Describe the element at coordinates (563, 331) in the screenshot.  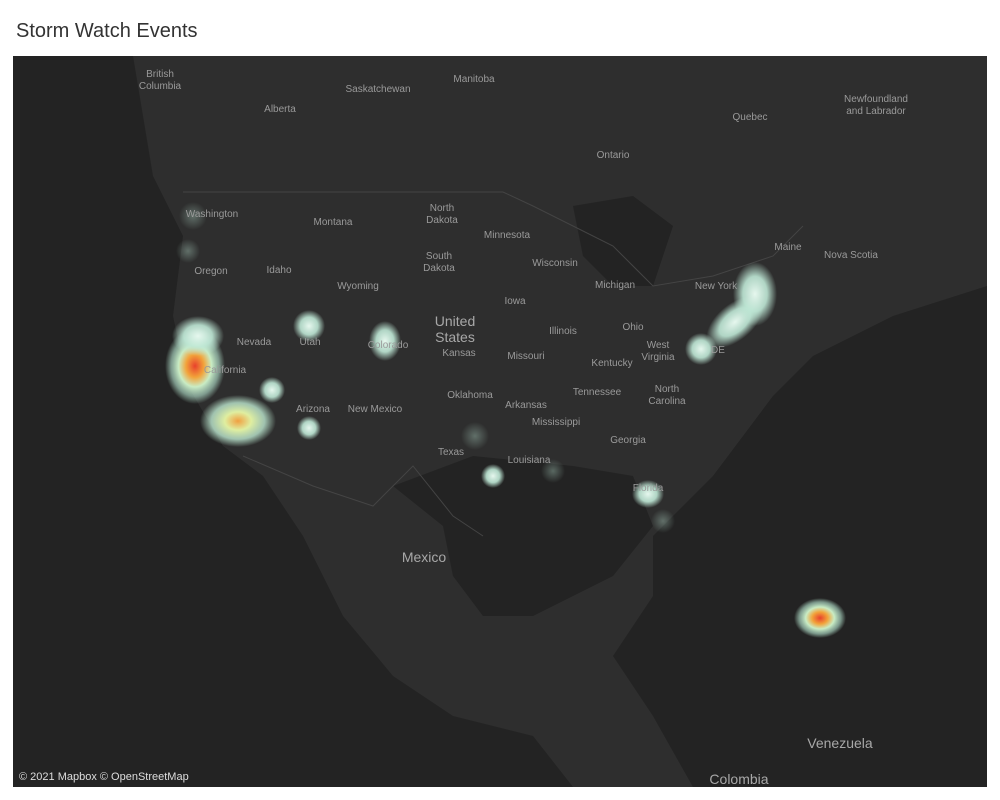
I see `place-label: Illinois` at that location.